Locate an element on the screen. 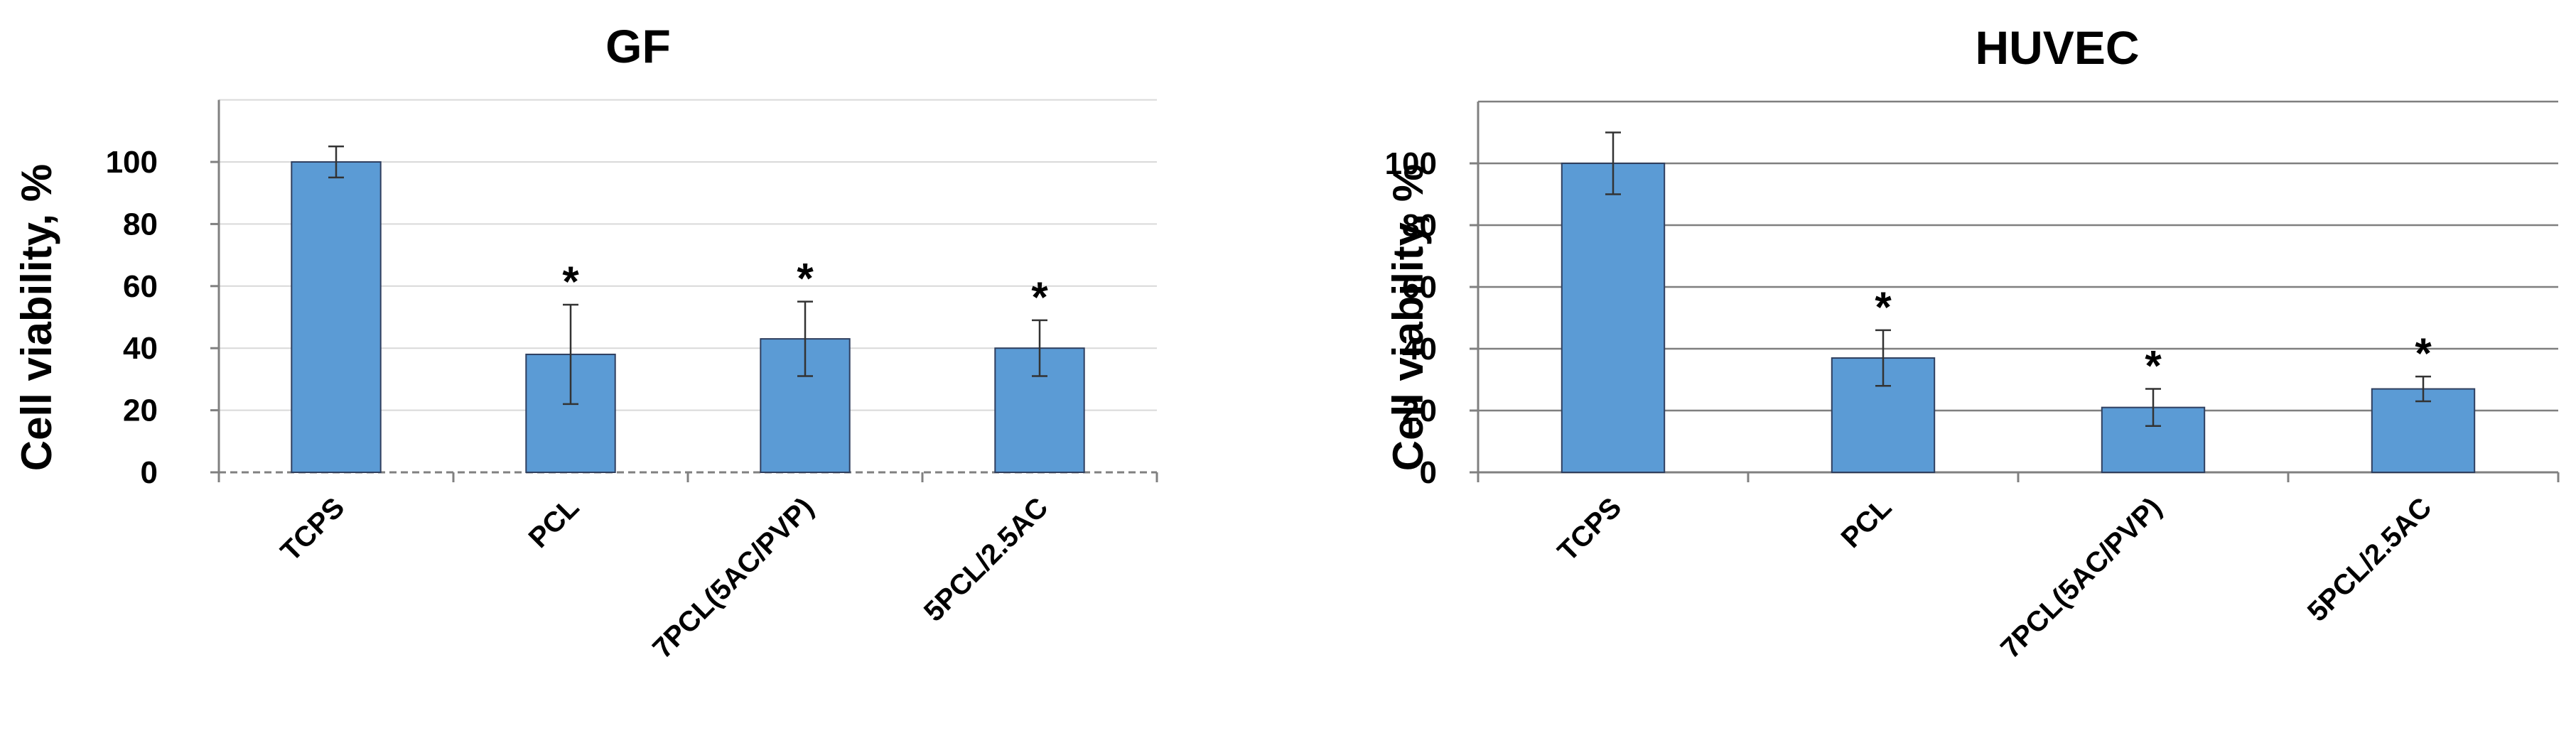  chart-title: HUVEC is located at coordinates (2057, 48).